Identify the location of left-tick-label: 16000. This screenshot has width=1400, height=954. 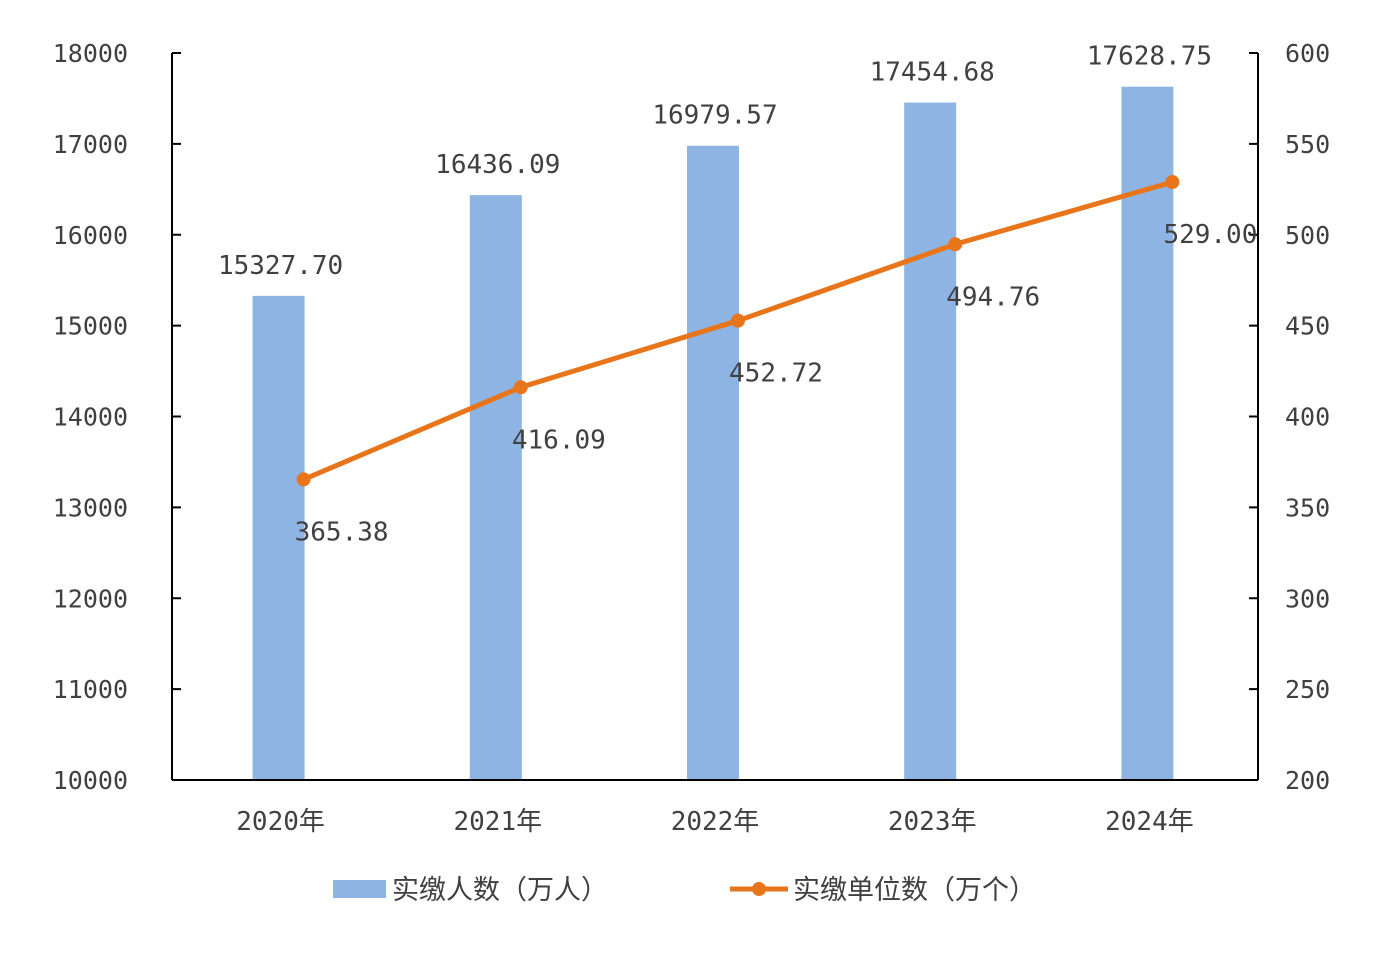
(90, 235).